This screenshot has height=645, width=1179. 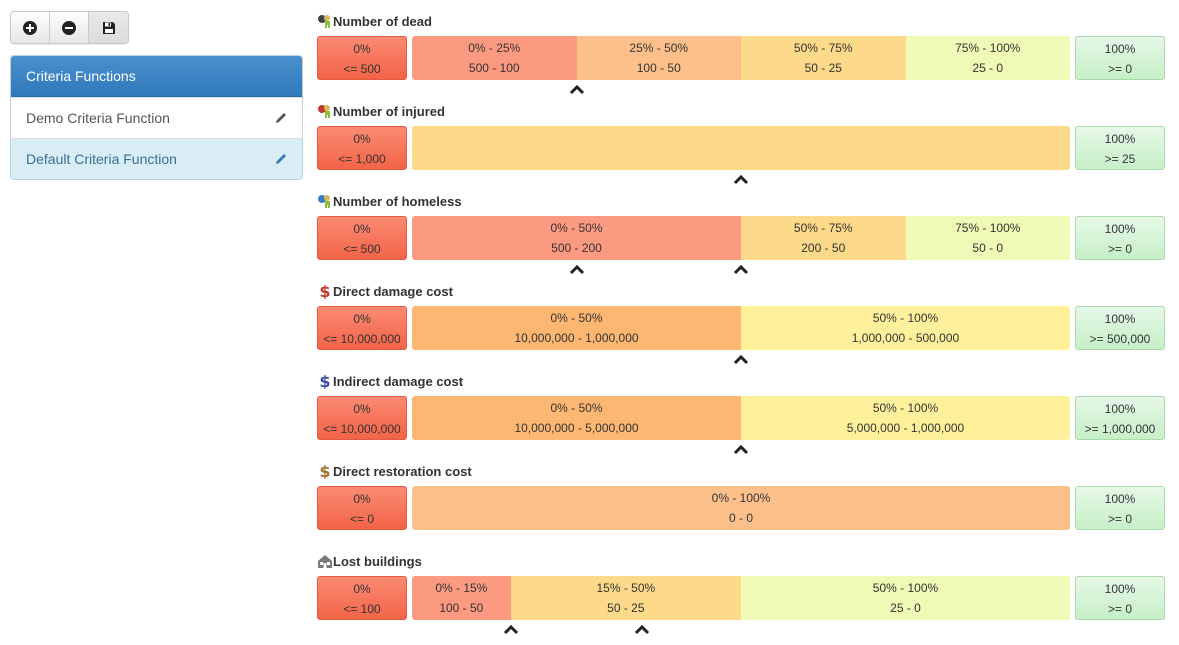 What do you see at coordinates (324, 111) in the screenshot?
I see `injured-person-icon` at bounding box center [324, 111].